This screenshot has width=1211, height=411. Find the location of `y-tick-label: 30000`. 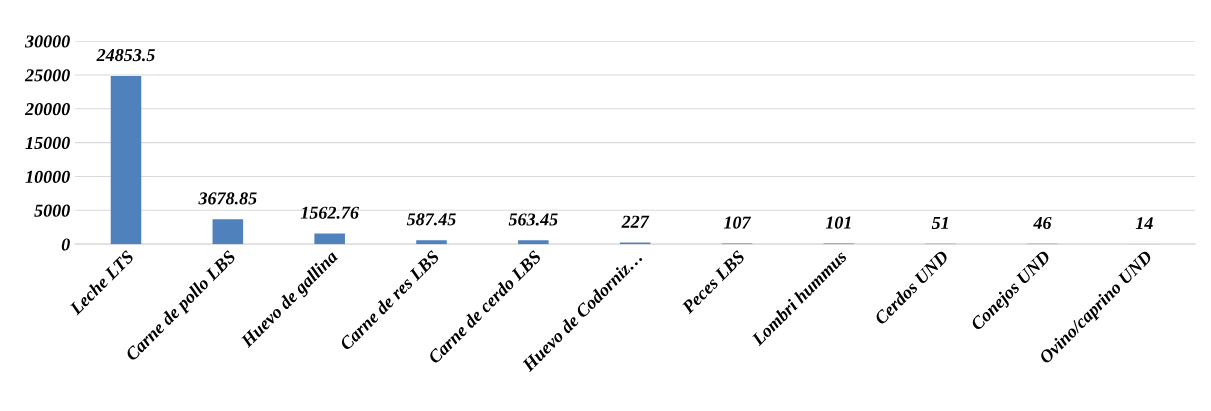

y-tick-label: 30000 is located at coordinates (47, 41).